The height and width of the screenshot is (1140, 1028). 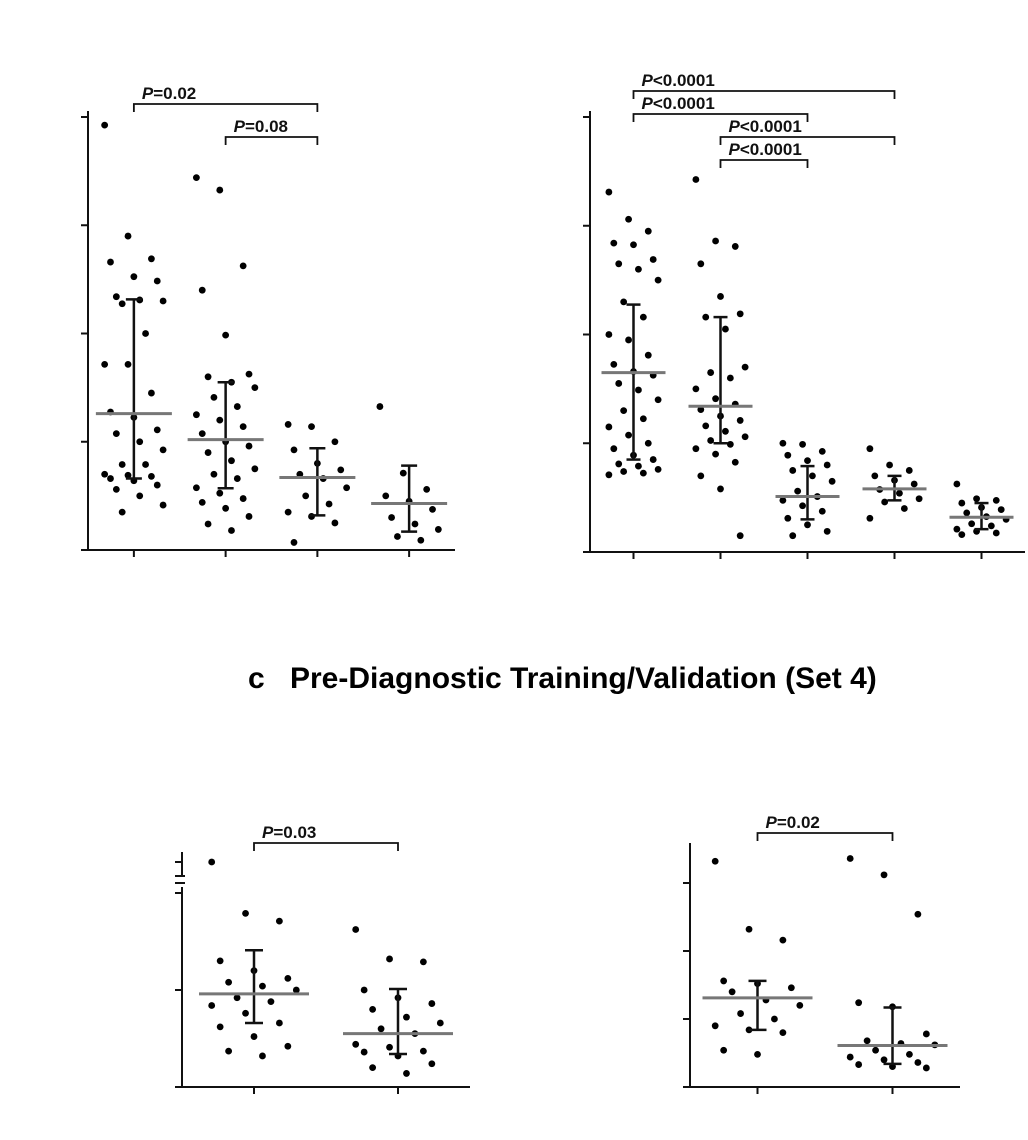 I want to click on p-value-label: P<0.0001, so click(x=765, y=149).